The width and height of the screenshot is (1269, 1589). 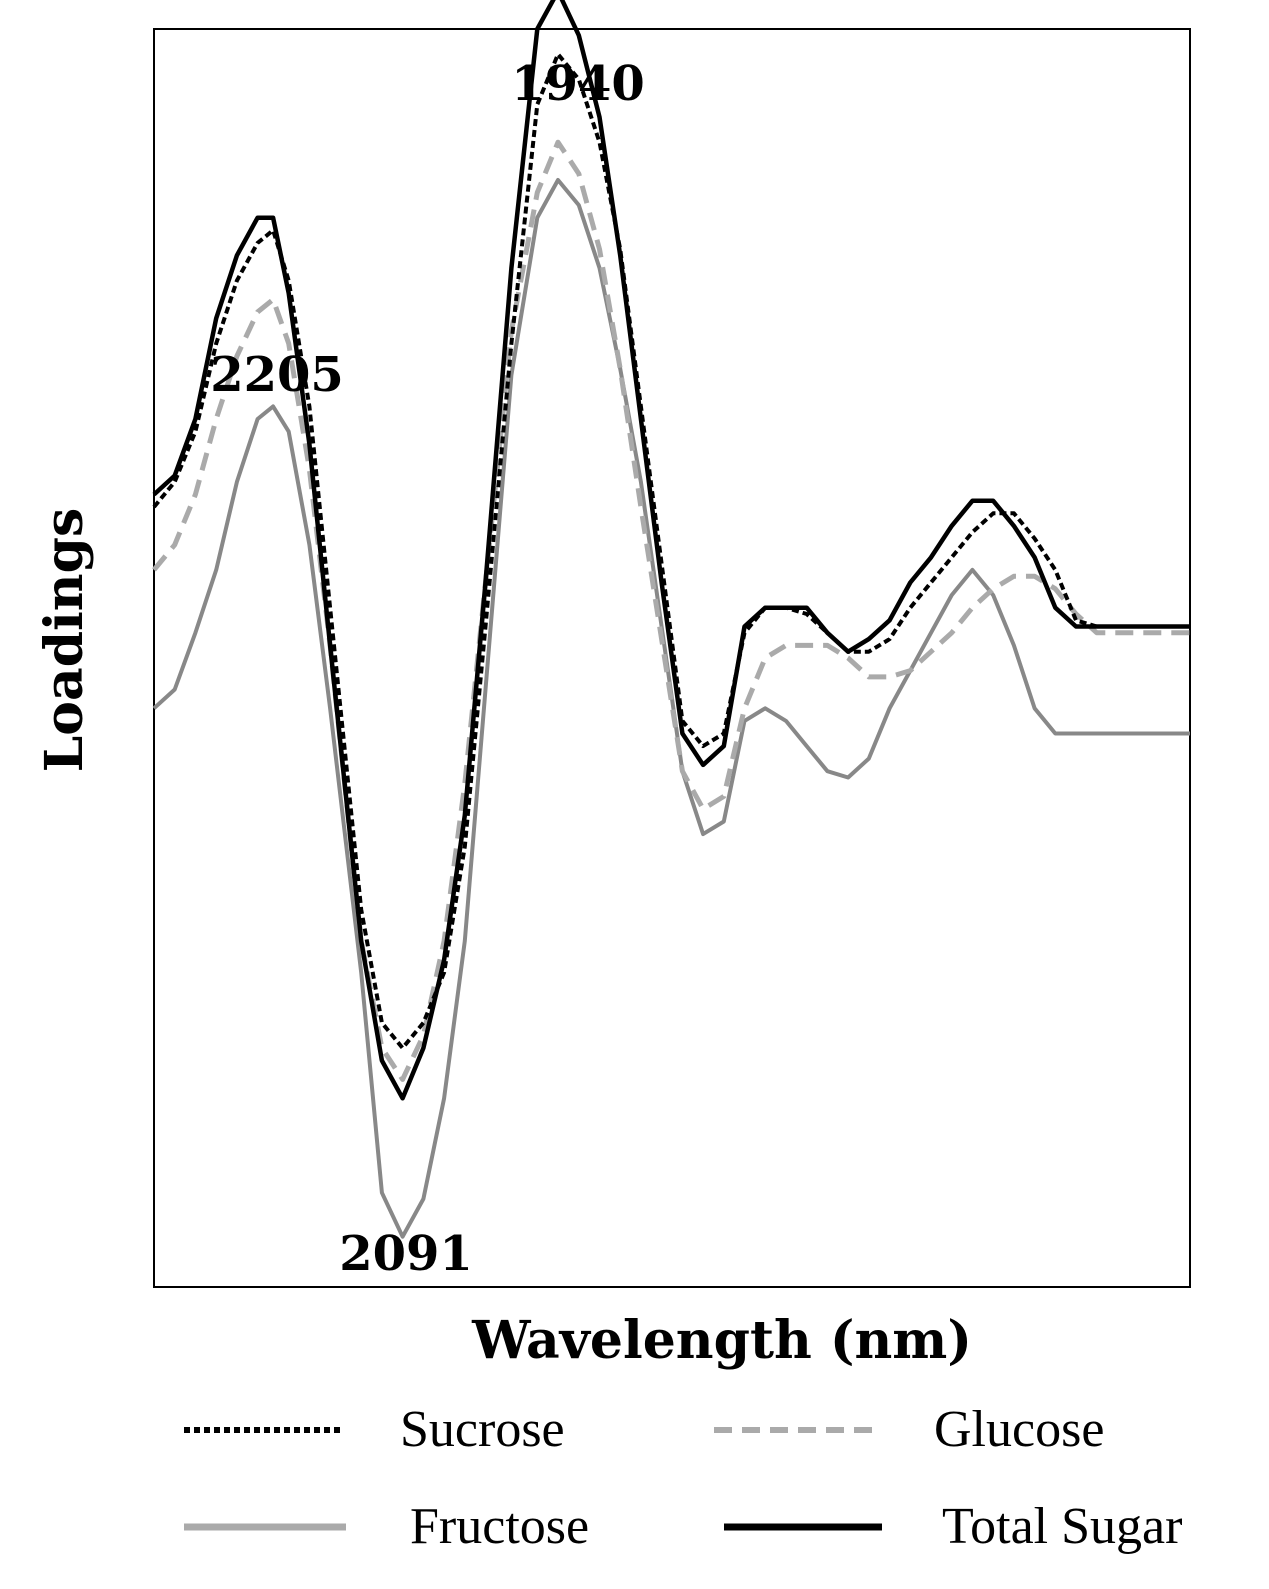 I want to click on annotation-peak-2205: 2205, so click(x=277, y=375).